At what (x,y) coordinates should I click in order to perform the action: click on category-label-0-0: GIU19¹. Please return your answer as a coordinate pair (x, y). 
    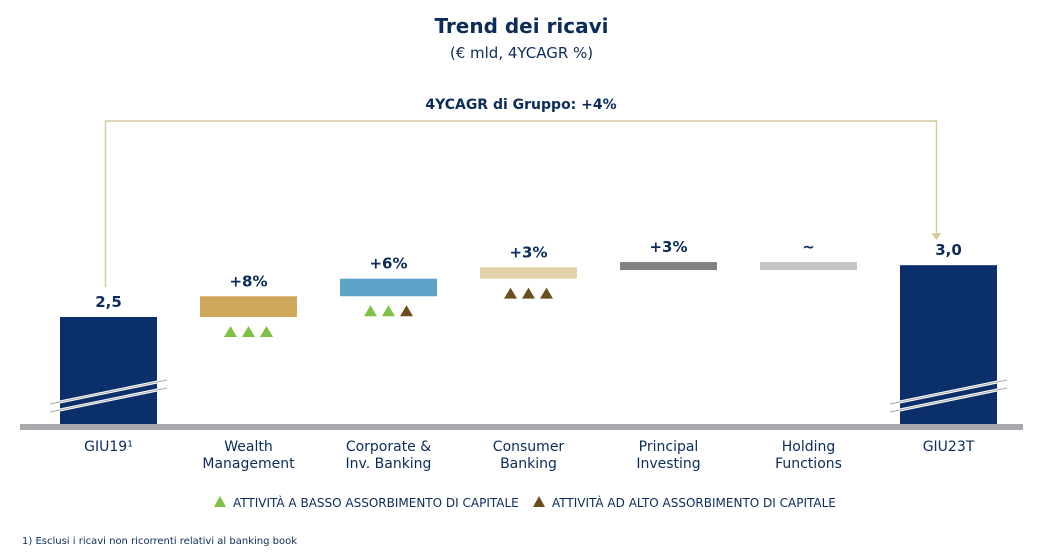
    Looking at the image, I should click on (108, 447).